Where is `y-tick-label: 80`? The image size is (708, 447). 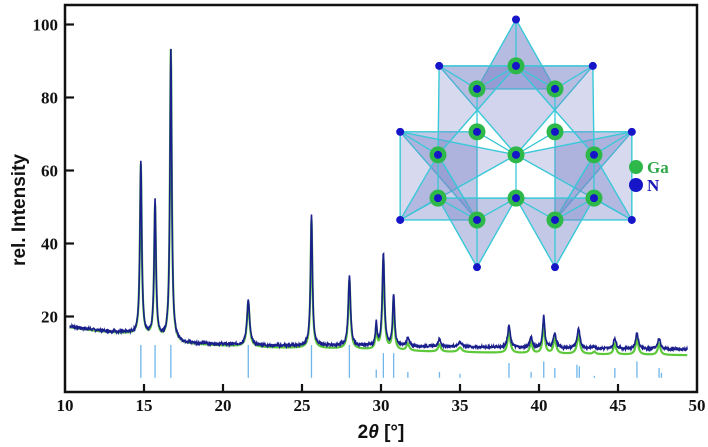
y-tick-label: 80 is located at coordinates (49, 98).